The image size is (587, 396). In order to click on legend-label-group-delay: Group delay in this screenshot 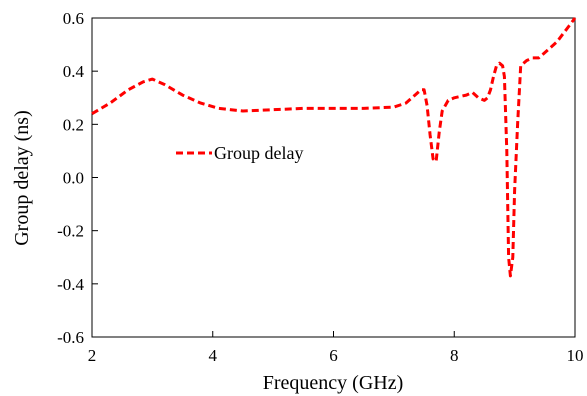, I will do `click(258, 153)`.